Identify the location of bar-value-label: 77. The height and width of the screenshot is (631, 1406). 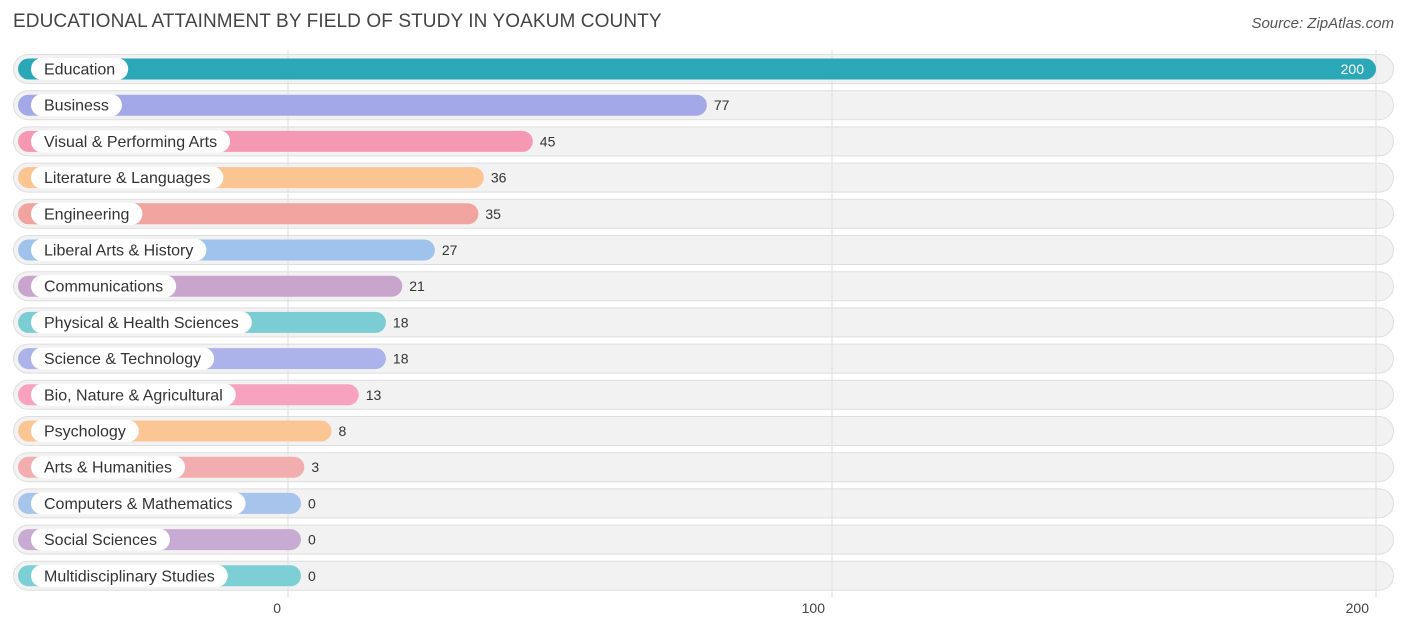
(722, 105).